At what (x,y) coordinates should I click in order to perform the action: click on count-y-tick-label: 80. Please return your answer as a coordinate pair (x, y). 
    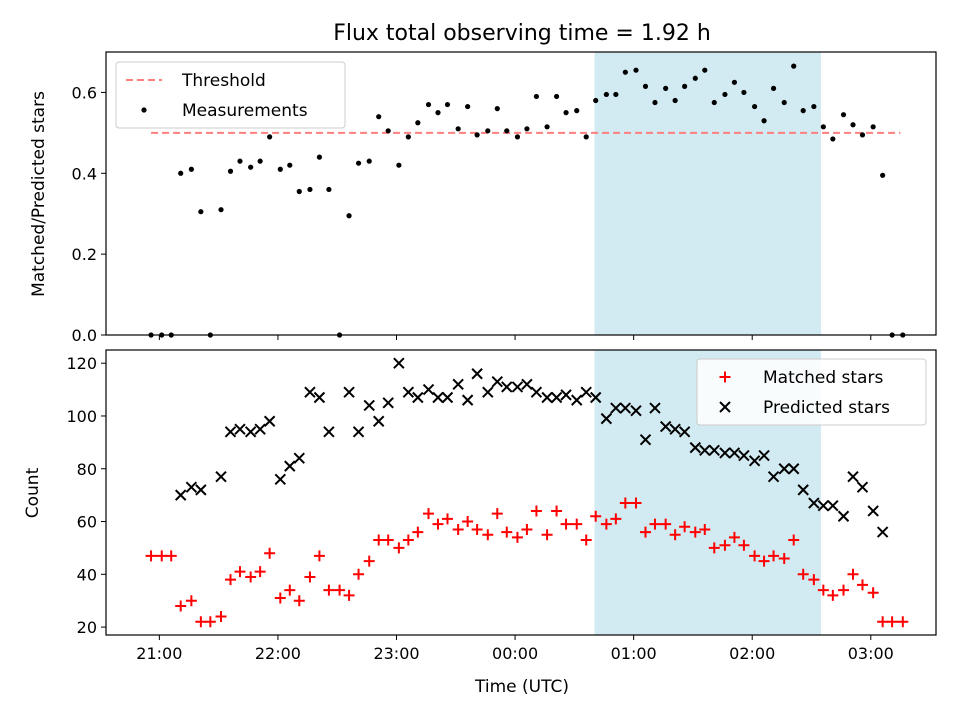
    Looking at the image, I should click on (87, 469).